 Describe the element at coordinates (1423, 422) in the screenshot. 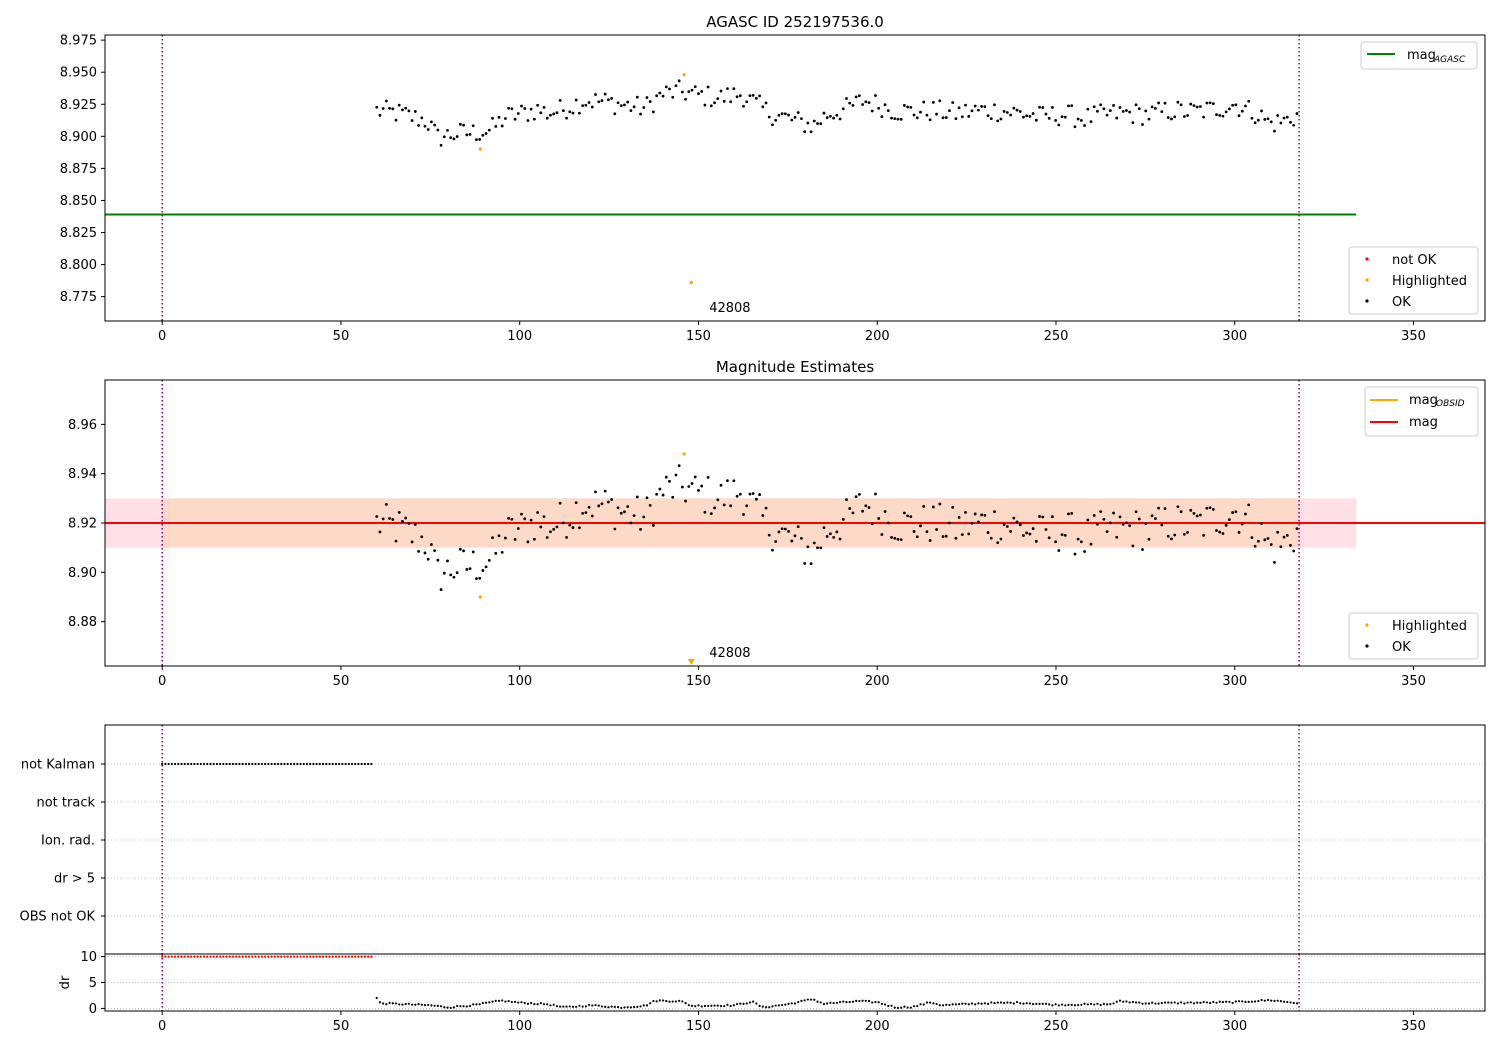

I see `legend-label: mag` at that location.